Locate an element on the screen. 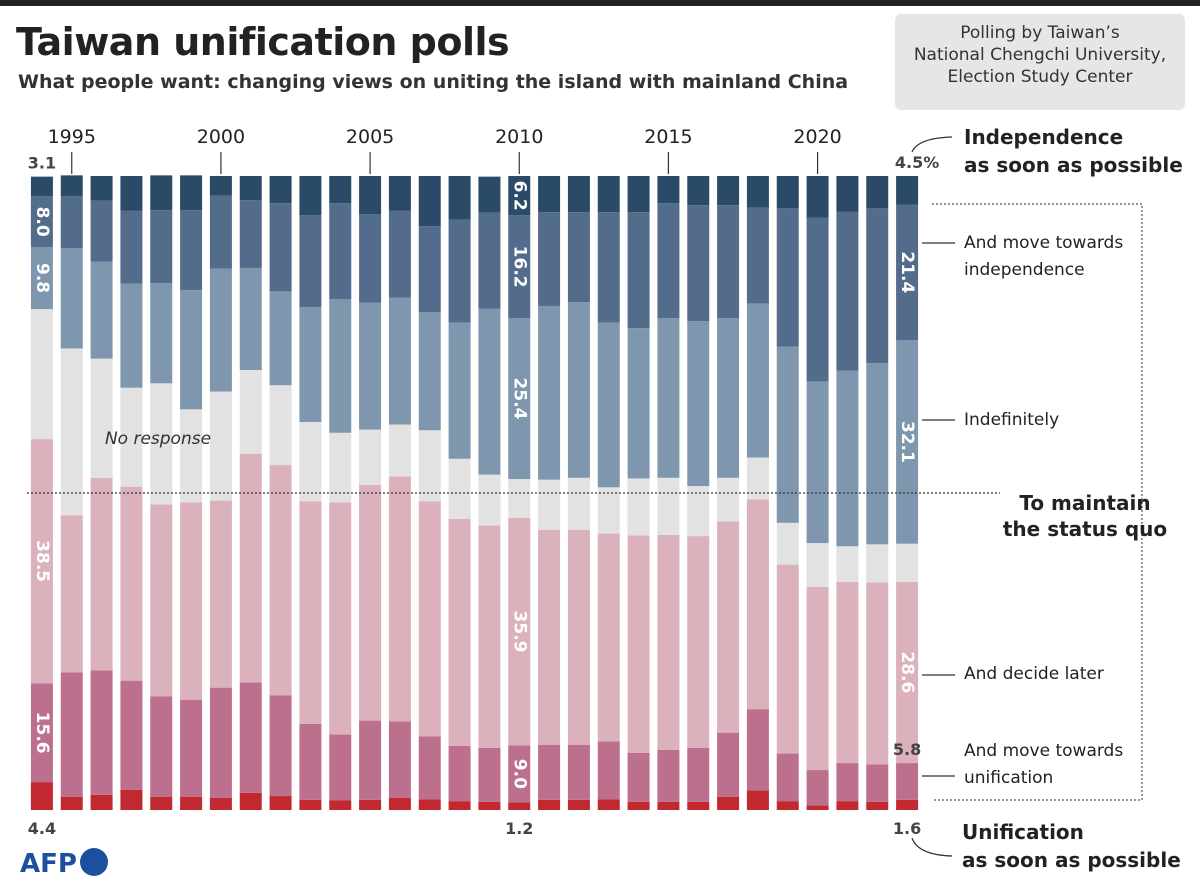  value-label: 15.6 is located at coordinates (42, 733).